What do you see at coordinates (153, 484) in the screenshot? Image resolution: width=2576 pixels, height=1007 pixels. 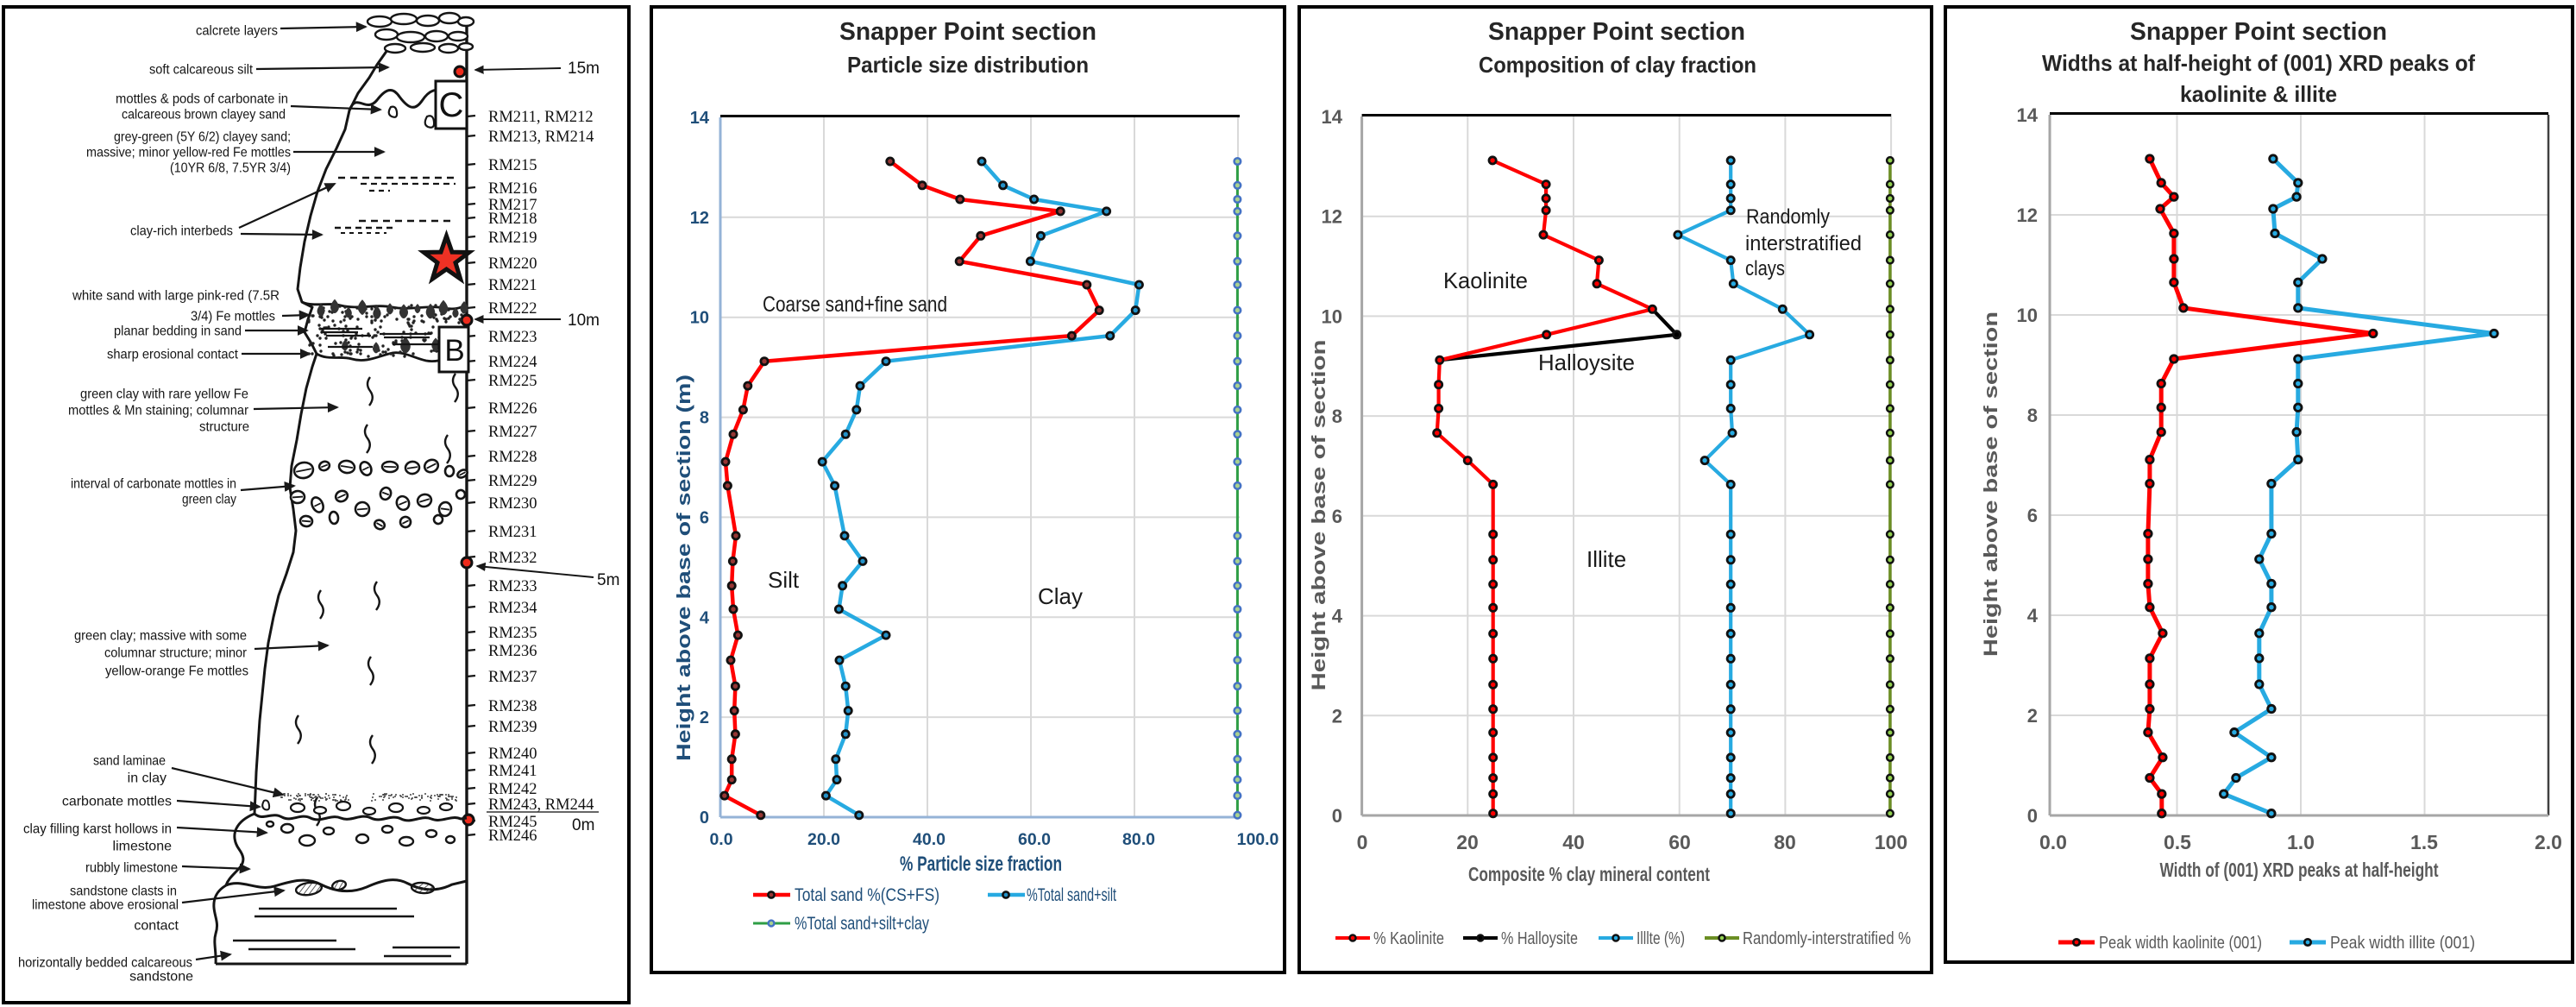 I see `svg-text:interval of carbonate mottles: interval of carbonate mottles in` at bounding box center [153, 484].